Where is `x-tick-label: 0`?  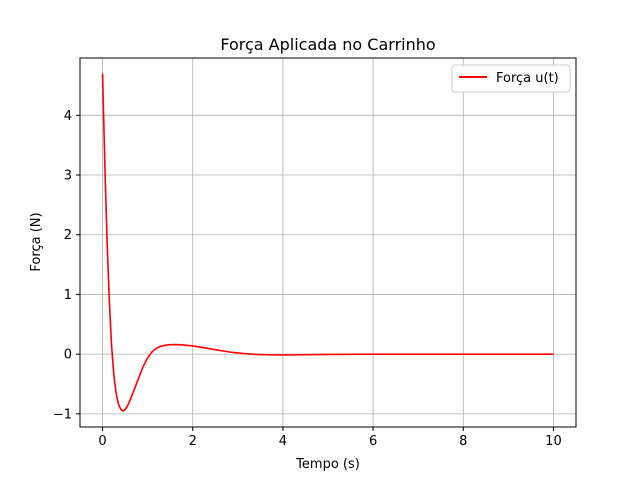 x-tick-label: 0 is located at coordinates (102, 441).